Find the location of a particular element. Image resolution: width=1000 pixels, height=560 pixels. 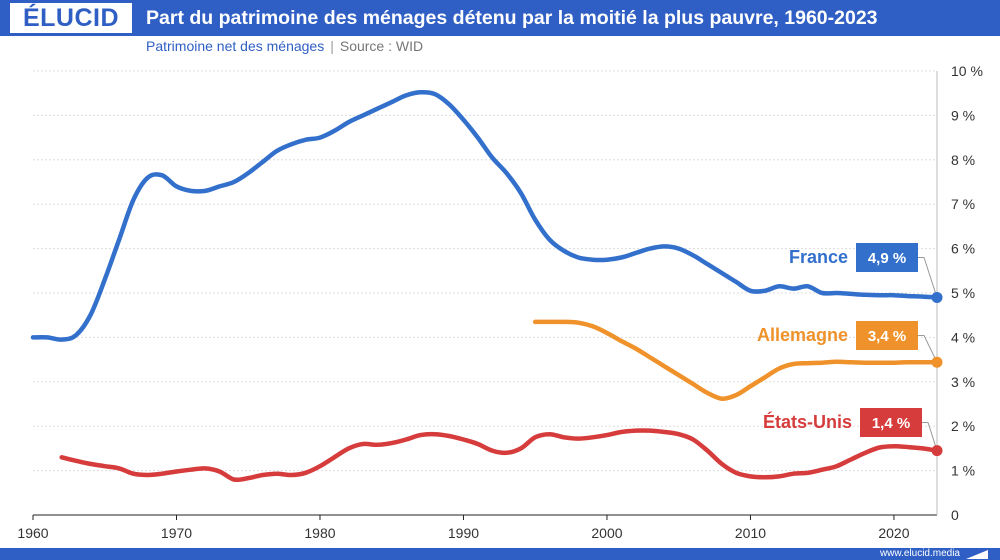

y-tick-label-10: 10 % is located at coordinates (967, 71).